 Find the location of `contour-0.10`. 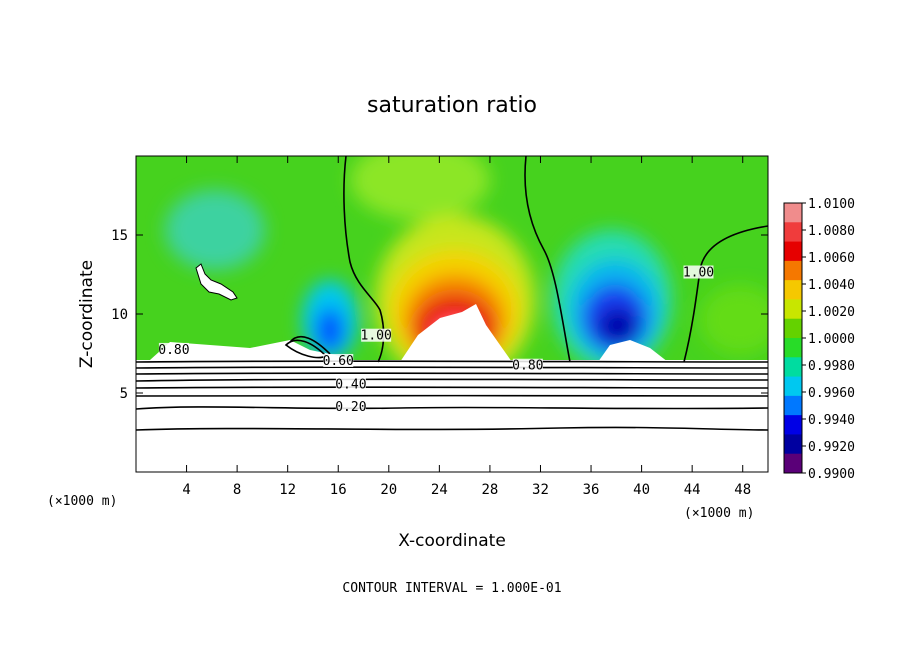

contour-0.10 is located at coordinates (452, 428).